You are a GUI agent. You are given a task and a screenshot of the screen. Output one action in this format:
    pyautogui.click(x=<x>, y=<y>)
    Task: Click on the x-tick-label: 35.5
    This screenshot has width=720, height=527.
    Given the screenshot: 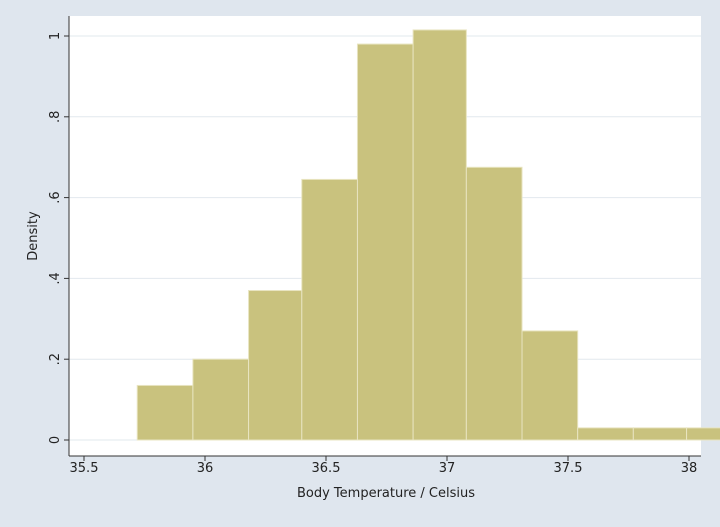 What is the action you would take?
    pyautogui.click(x=84, y=468)
    